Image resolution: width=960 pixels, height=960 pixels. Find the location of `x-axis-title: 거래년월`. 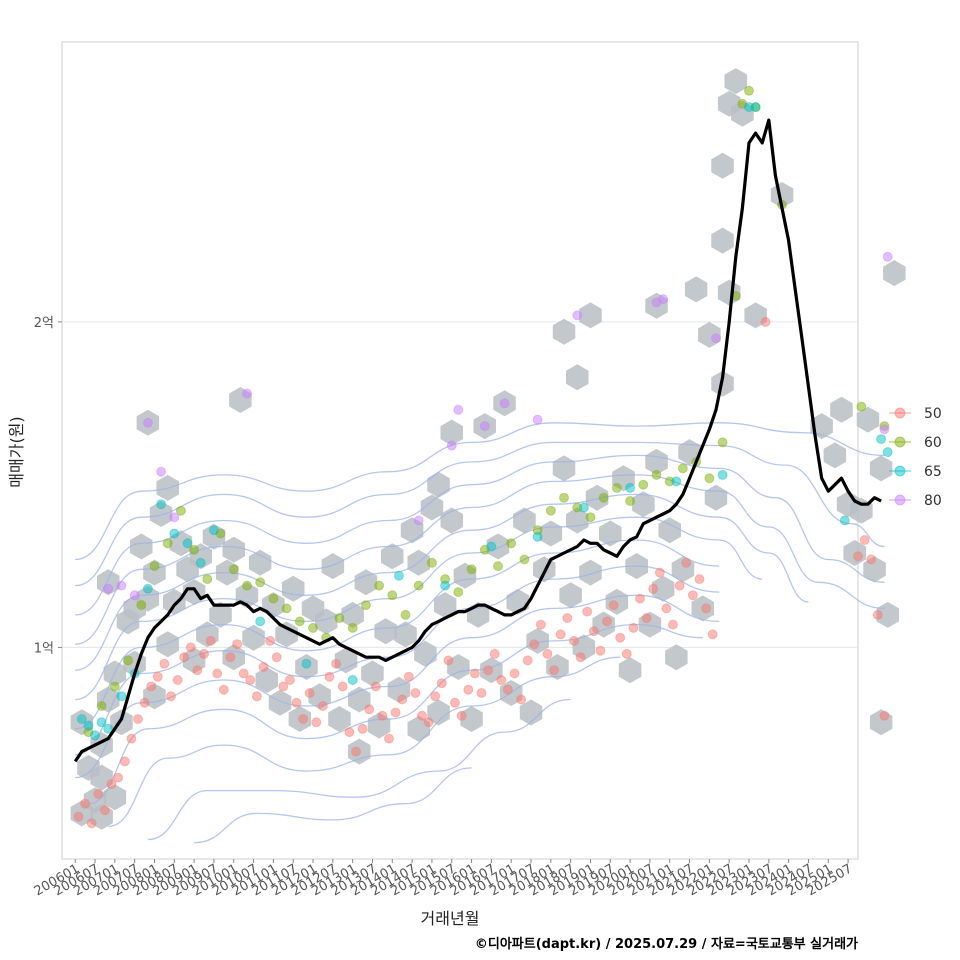

x-axis-title: 거래년월 is located at coordinates (450, 918).